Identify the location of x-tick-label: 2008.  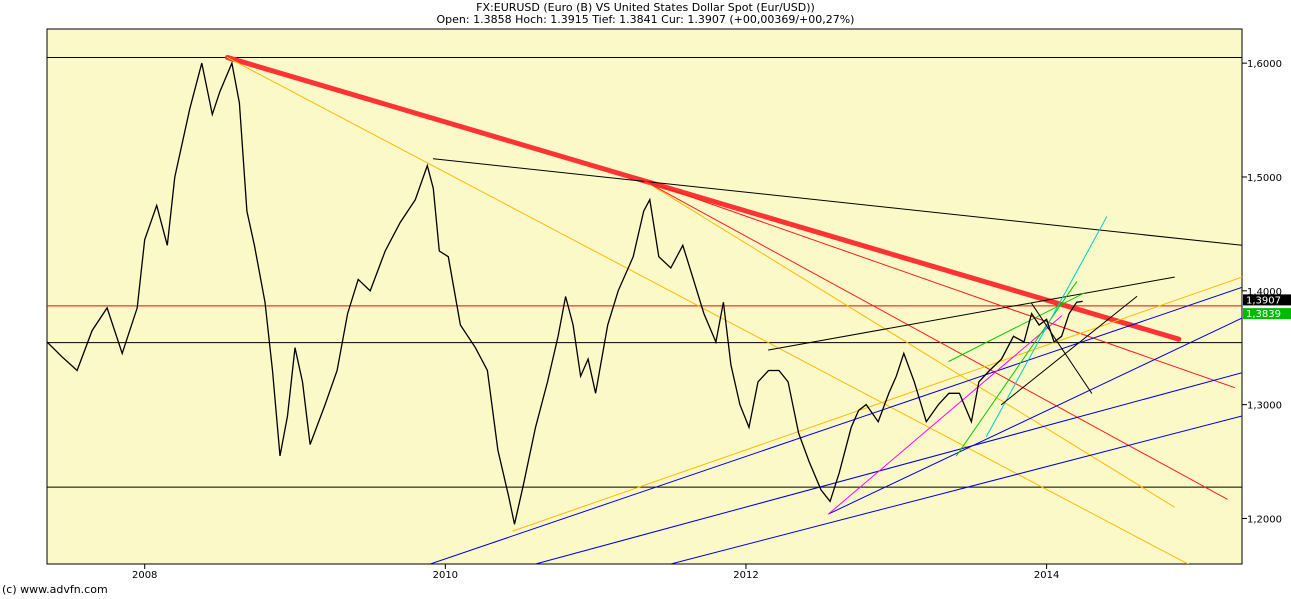
(144, 575).